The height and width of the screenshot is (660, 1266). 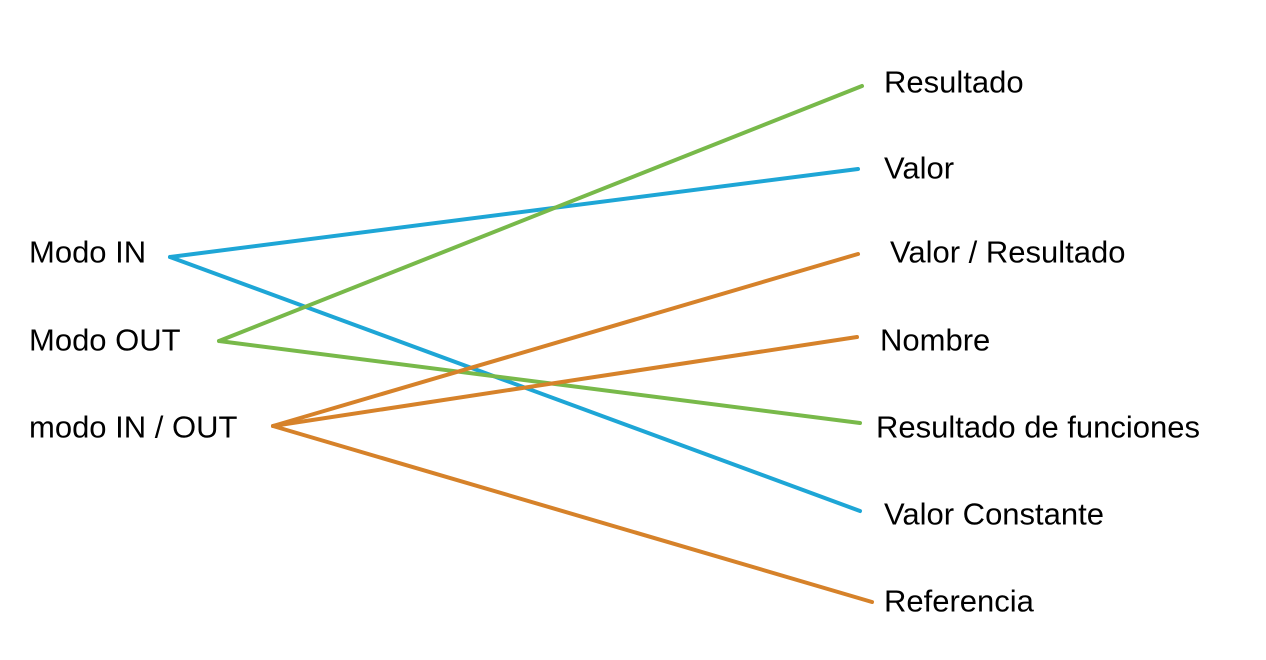 I want to click on connector-out-to-resultado-funciones, so click(x=539, y=382).